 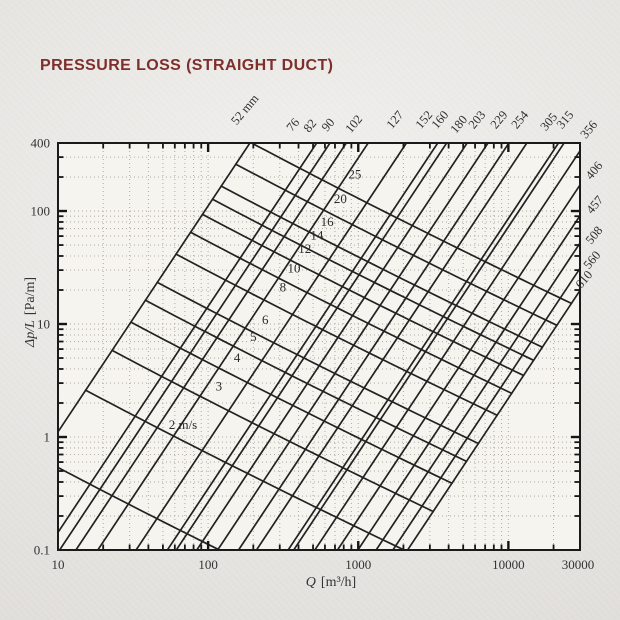 I want to click on x-axis-title: Q [m³/h], so click(x=331, y=582).